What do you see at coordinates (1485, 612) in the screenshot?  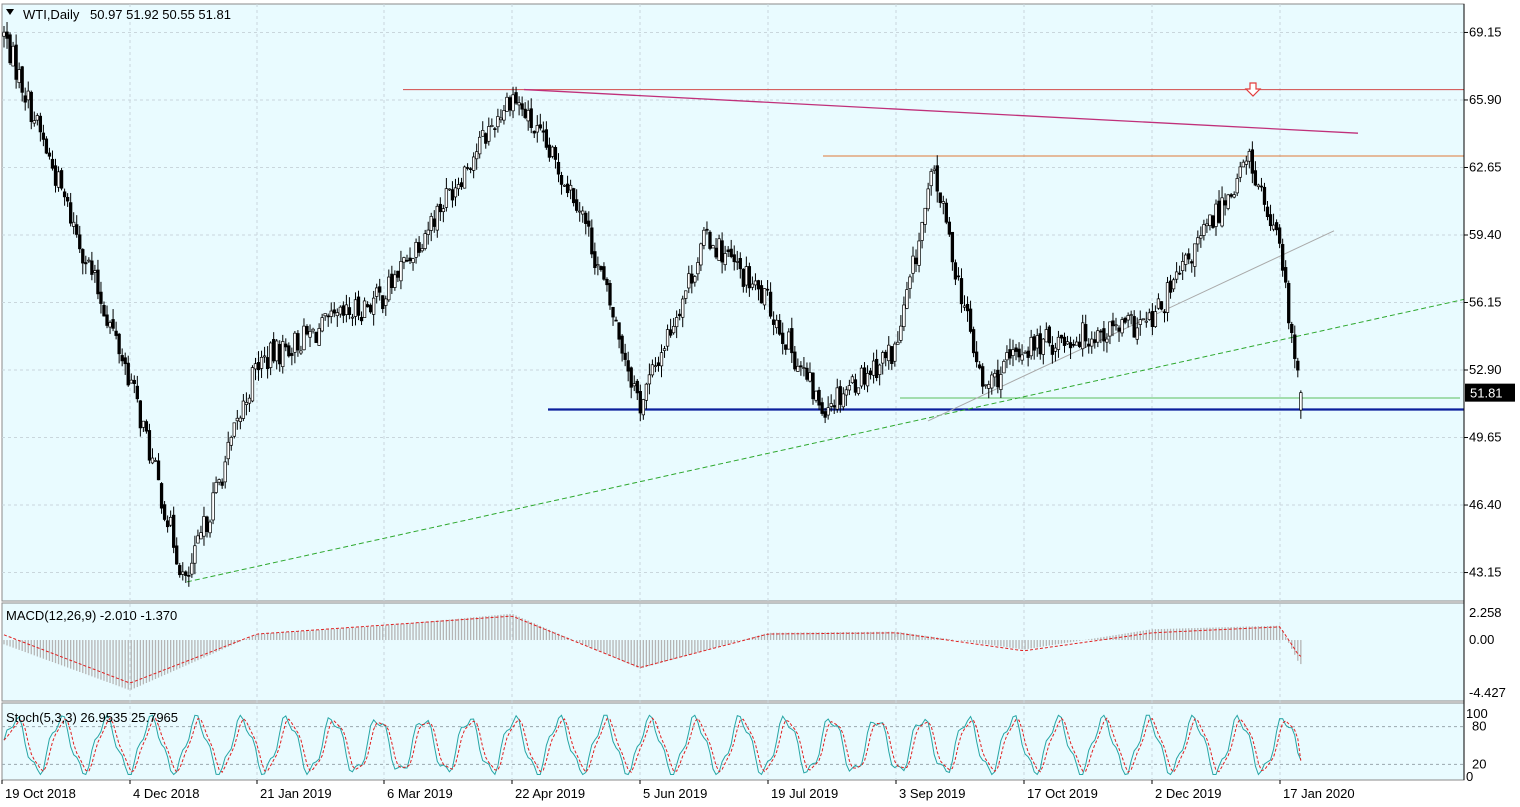 I see `macd-tick-label: 2.258` at bounding box center [1485, 612].